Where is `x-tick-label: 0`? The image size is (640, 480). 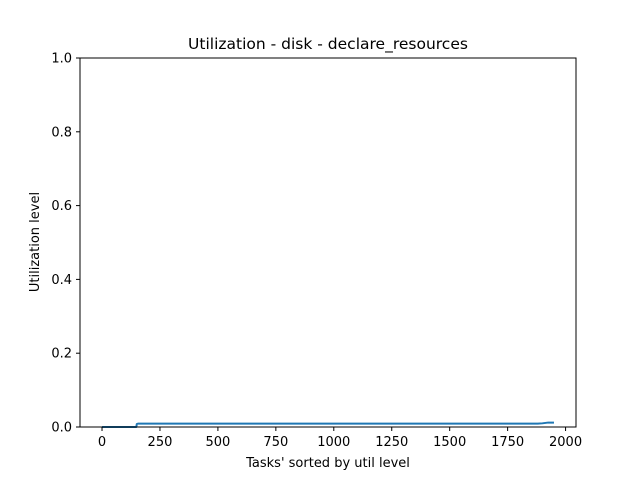
x-tick-label: 0 is located at coordinates (102, 442).